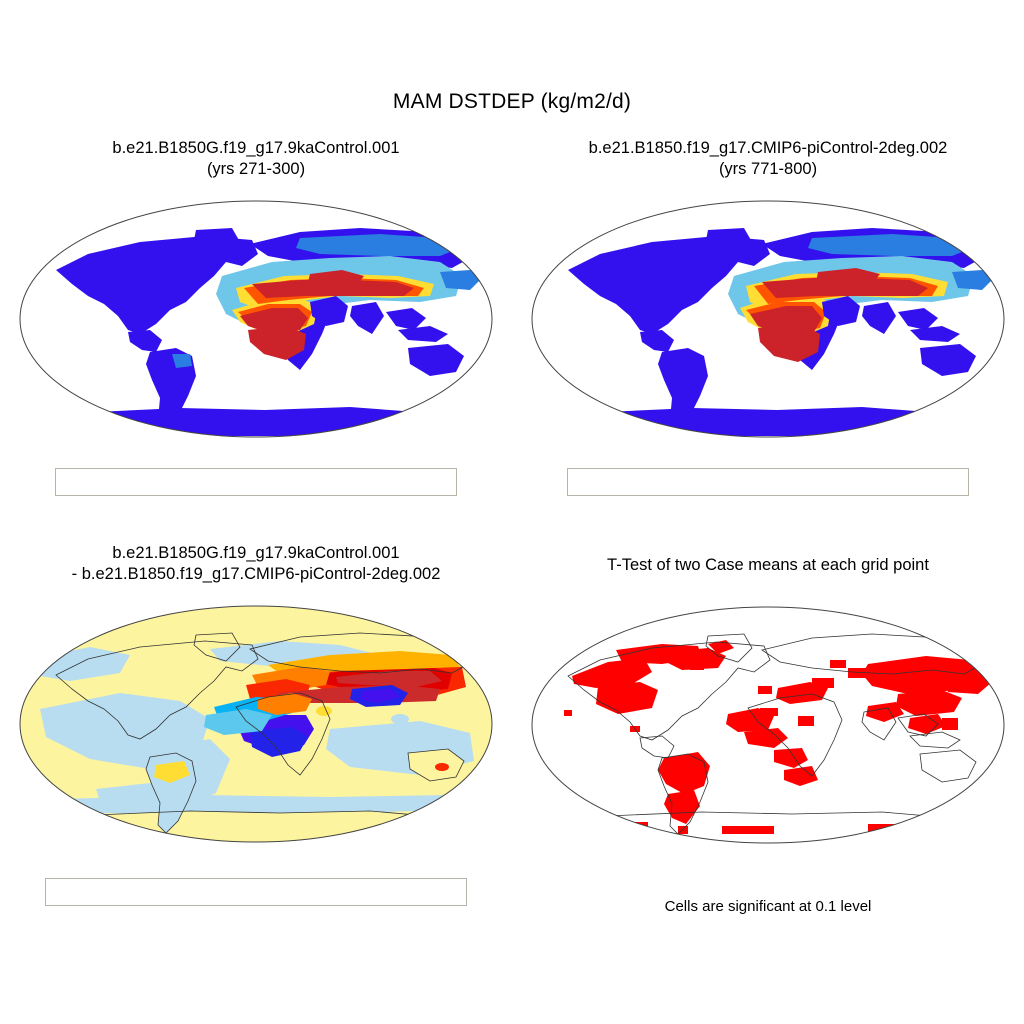 The width and height of the screenshot is (1024, 1024). What do you see at coordinates (512, 101) in the screenshot?
I see `page-title: MAM DSTDEP (kg/m2/d)` at bounding box center [512, 101].